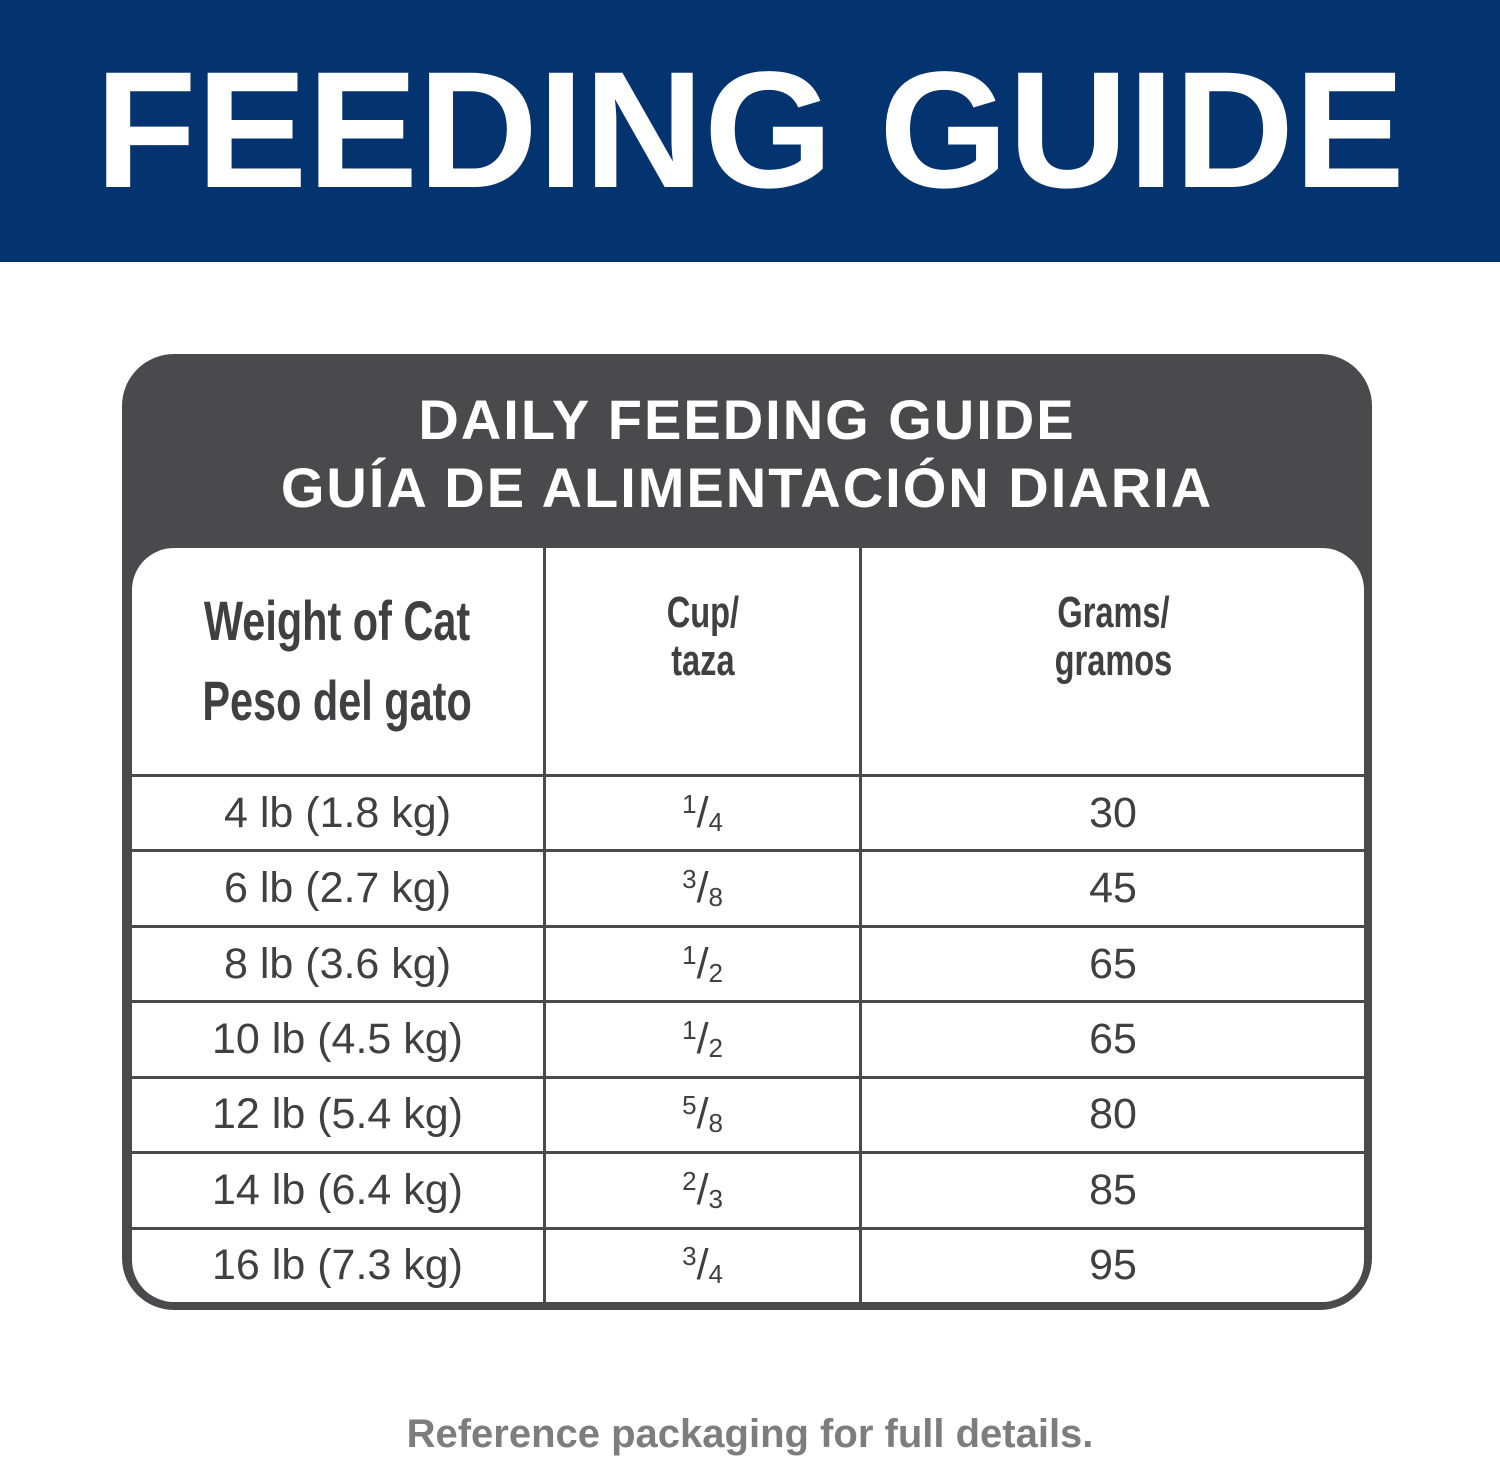  I want to click on cell-grams: 30, so click(1111, 813).